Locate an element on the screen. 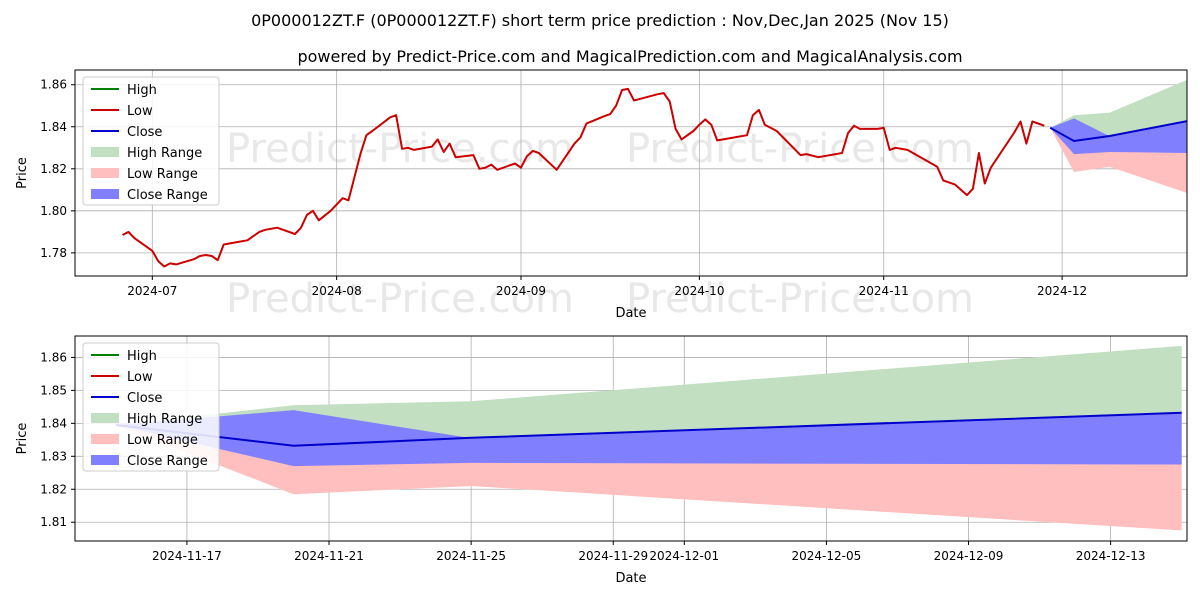 The image size is (1200, 600). y-tick-label: 1.85 is located at coordinates (53, 390).